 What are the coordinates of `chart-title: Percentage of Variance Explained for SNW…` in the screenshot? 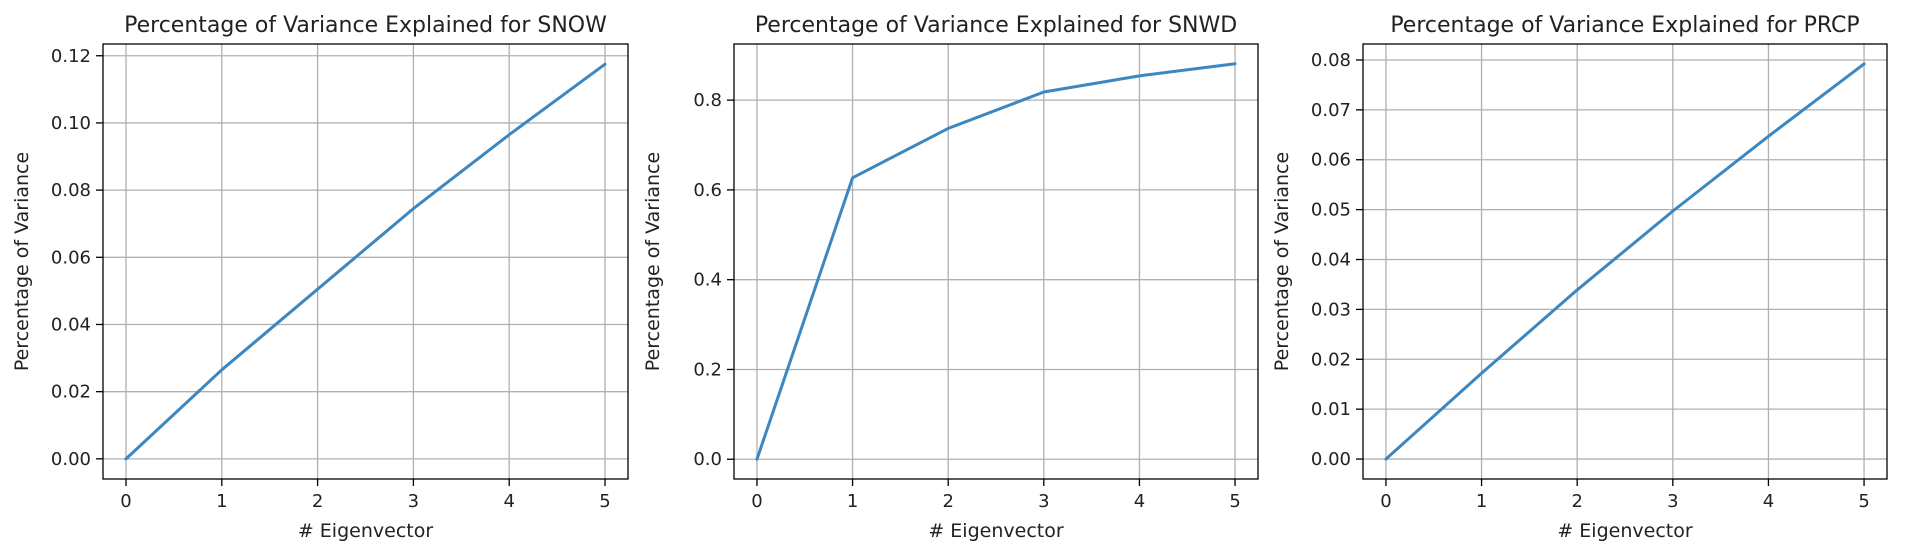 It's located at (996, 25).